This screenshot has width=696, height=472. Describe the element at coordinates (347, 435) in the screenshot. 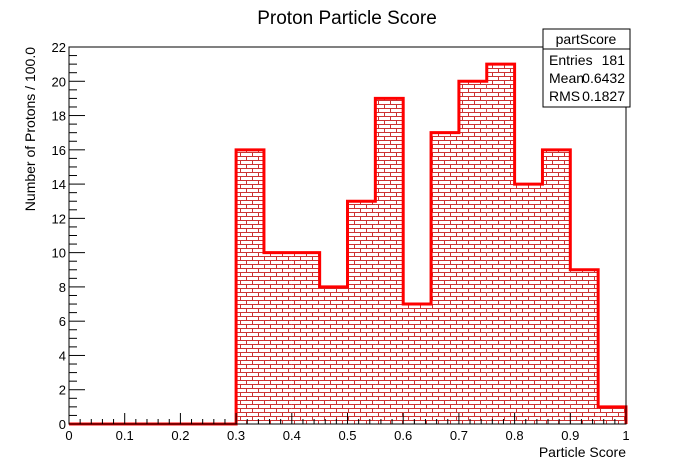

I see `x-tick-label: 0.5` at that location.